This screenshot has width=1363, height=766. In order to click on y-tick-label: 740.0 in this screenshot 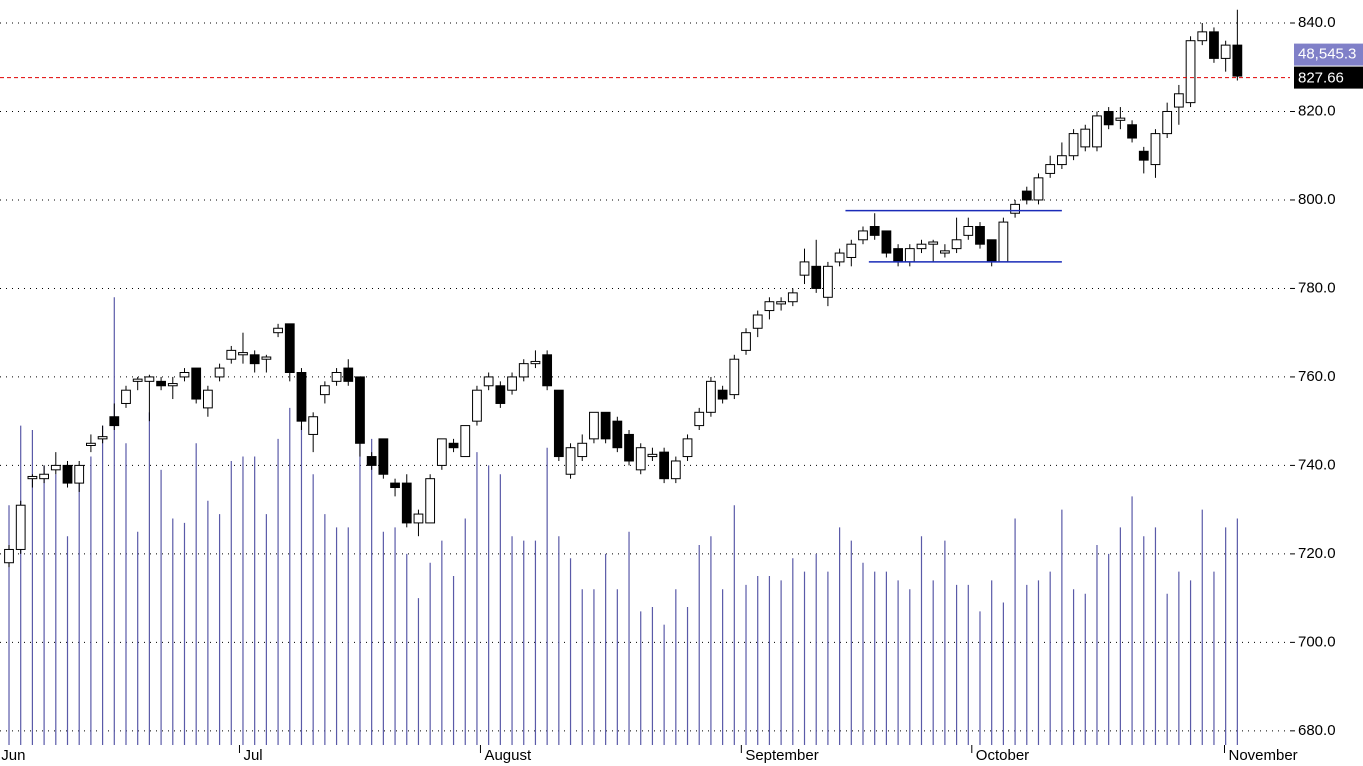, I will do `click(1317, 464)`.